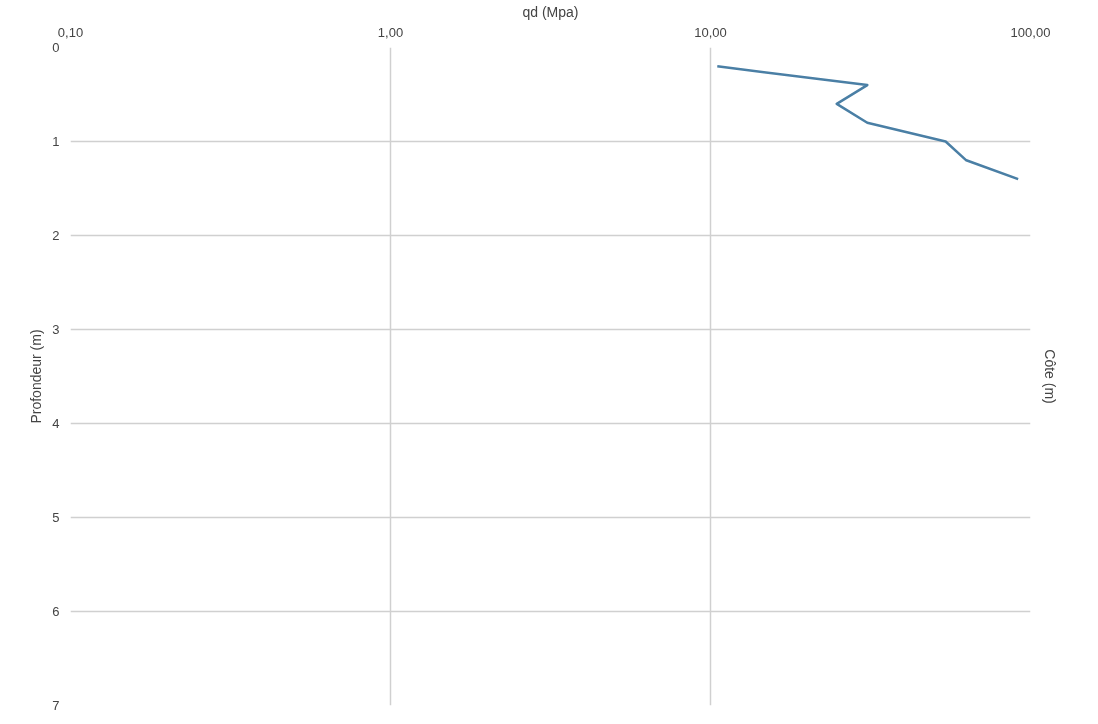 This screenshot has width=1098, height=724. I want to click on y-tick-label: 5, so click(56, 517).